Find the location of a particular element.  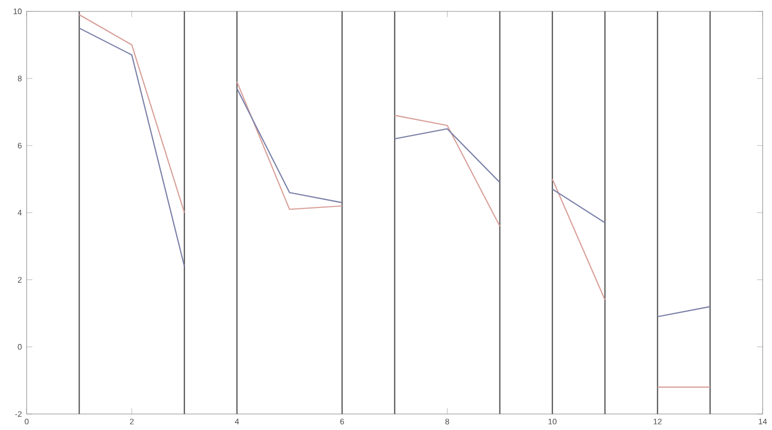

x-tick-label: 0 is located at coordinates (26, 421).